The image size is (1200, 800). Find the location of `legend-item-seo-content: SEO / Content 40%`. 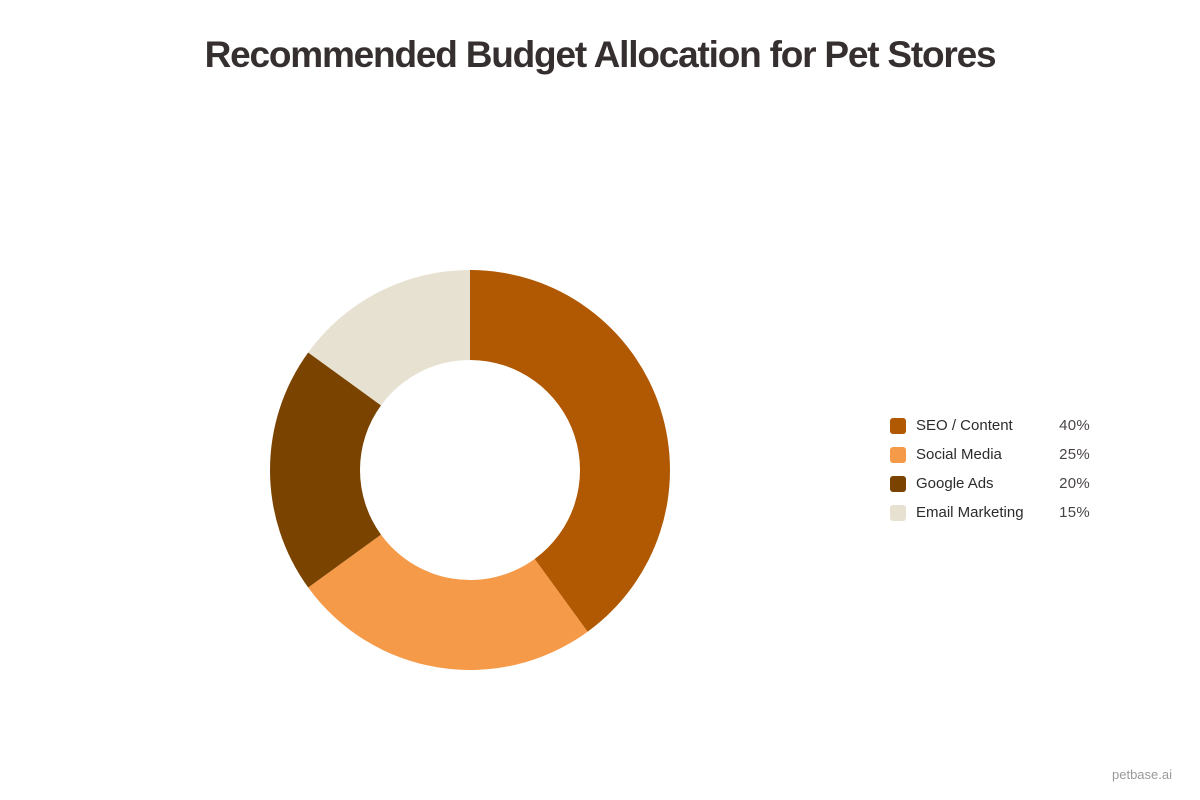

legend-item-seo-content: SEO / Content 40% is located at coordinates (990, 425).